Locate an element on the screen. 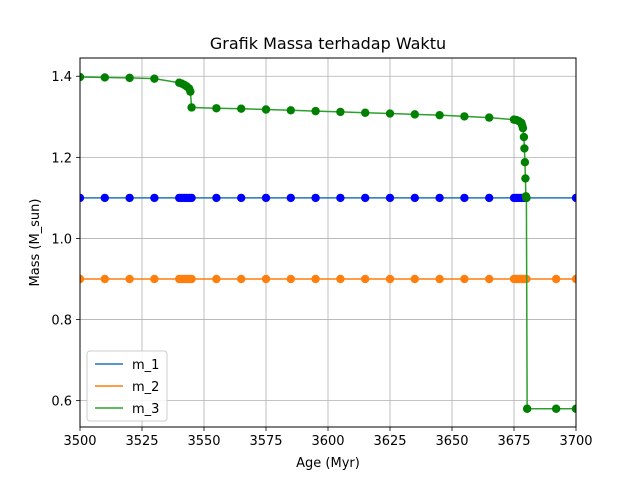  series-m2 is located at coordinates (328, 279).